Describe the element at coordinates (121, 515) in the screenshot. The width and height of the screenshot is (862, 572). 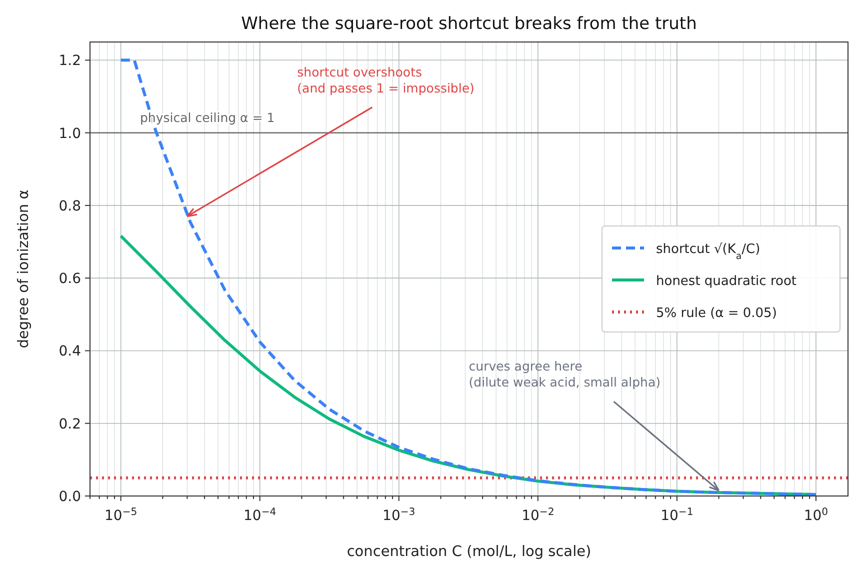
I see `x-tick-label: 10$^{−5}$` at that location.